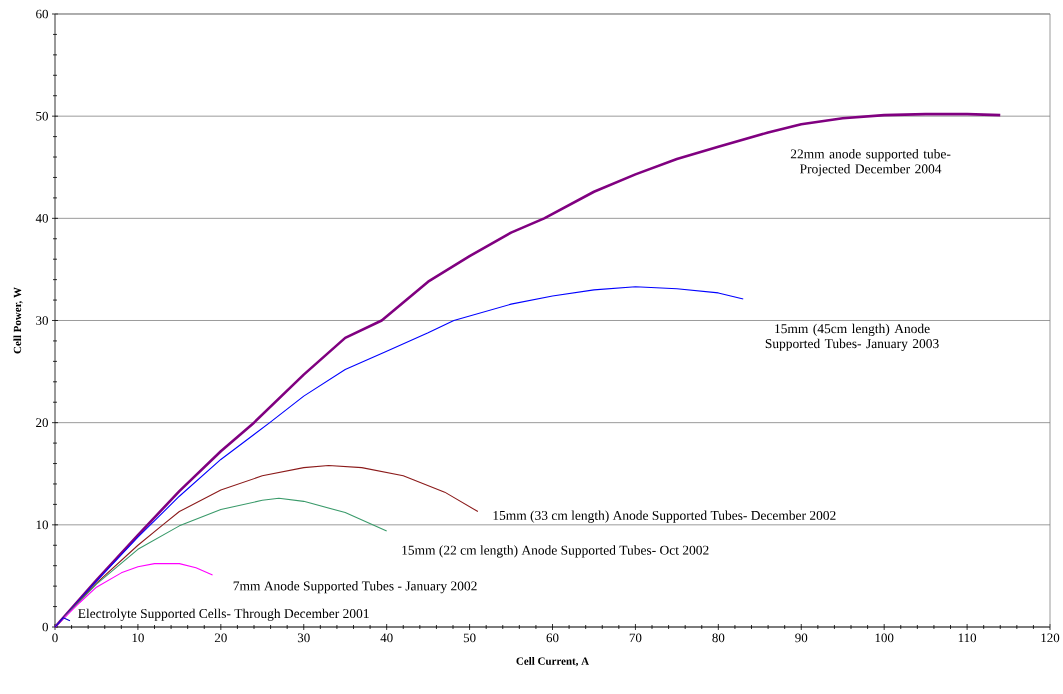 This screenshot has height=694, width=1063. Describe the element at coordinates (1050, 638) in the screenshot. I see `x-tick-label: 120` at that location.